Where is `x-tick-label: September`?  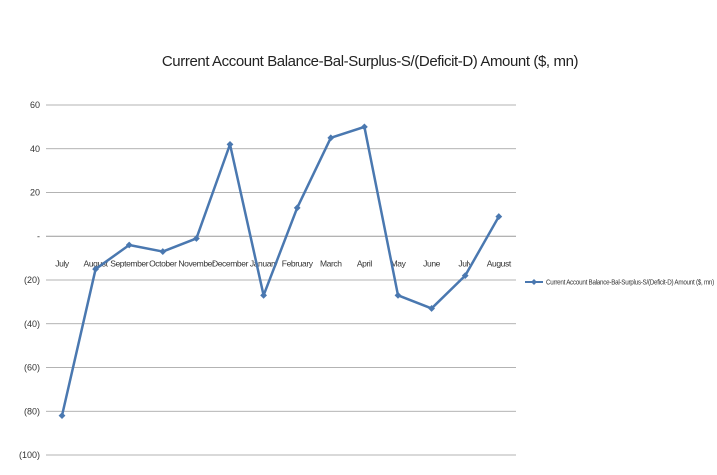 x-tick-label: September is located at coordinates (129, 263).